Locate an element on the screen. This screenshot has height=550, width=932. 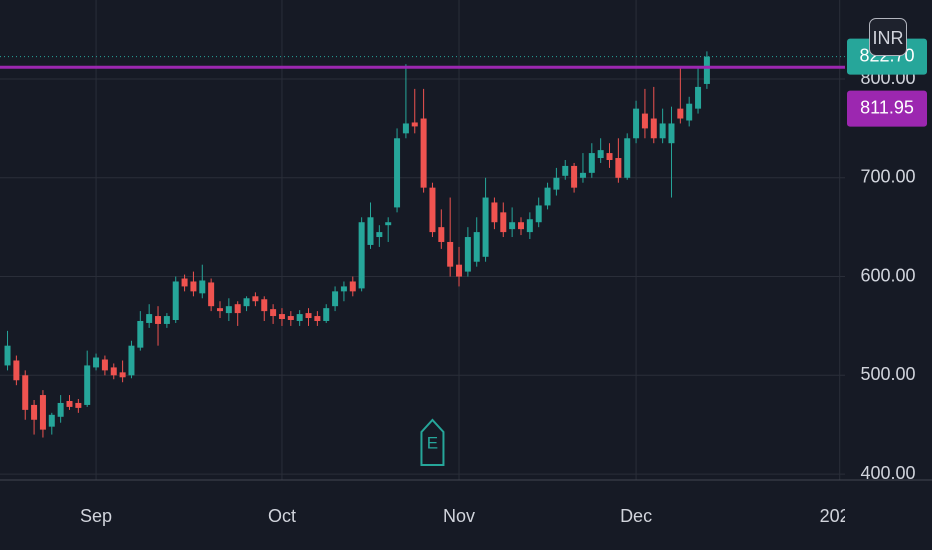
y-tick-label: 600.00 is located at coordinates (887, 275).